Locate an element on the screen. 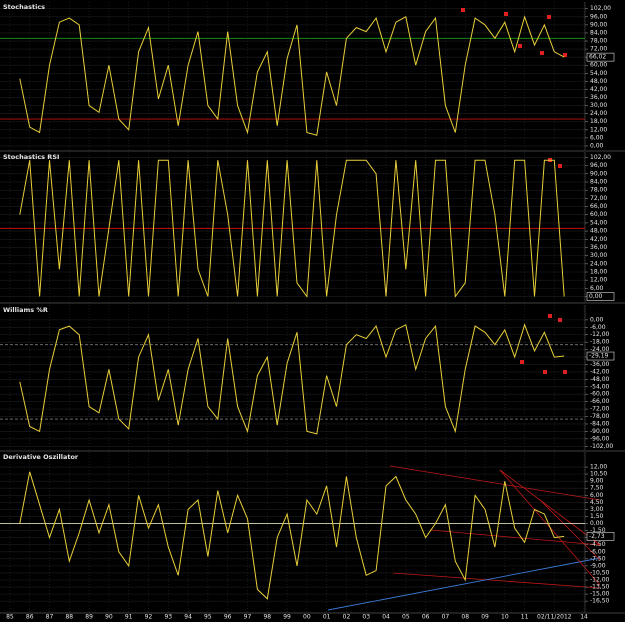  x-tick-label: 98 is located at coordinates (267, 617).